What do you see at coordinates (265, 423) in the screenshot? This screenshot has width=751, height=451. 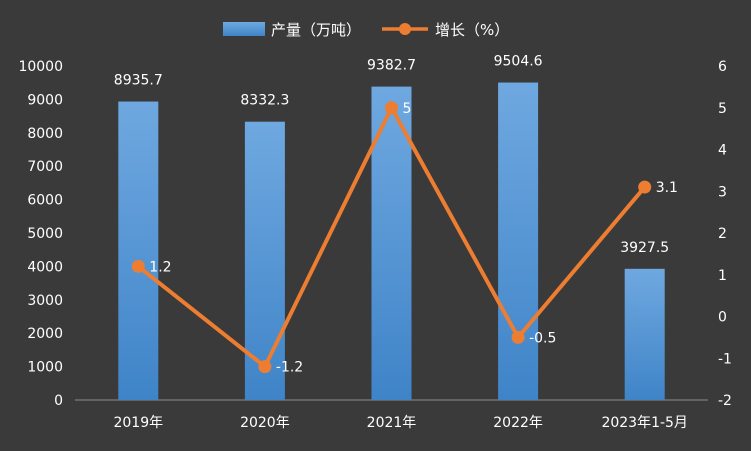 I see `x-tick-label: 2020年` at bounding box center [265, 423].